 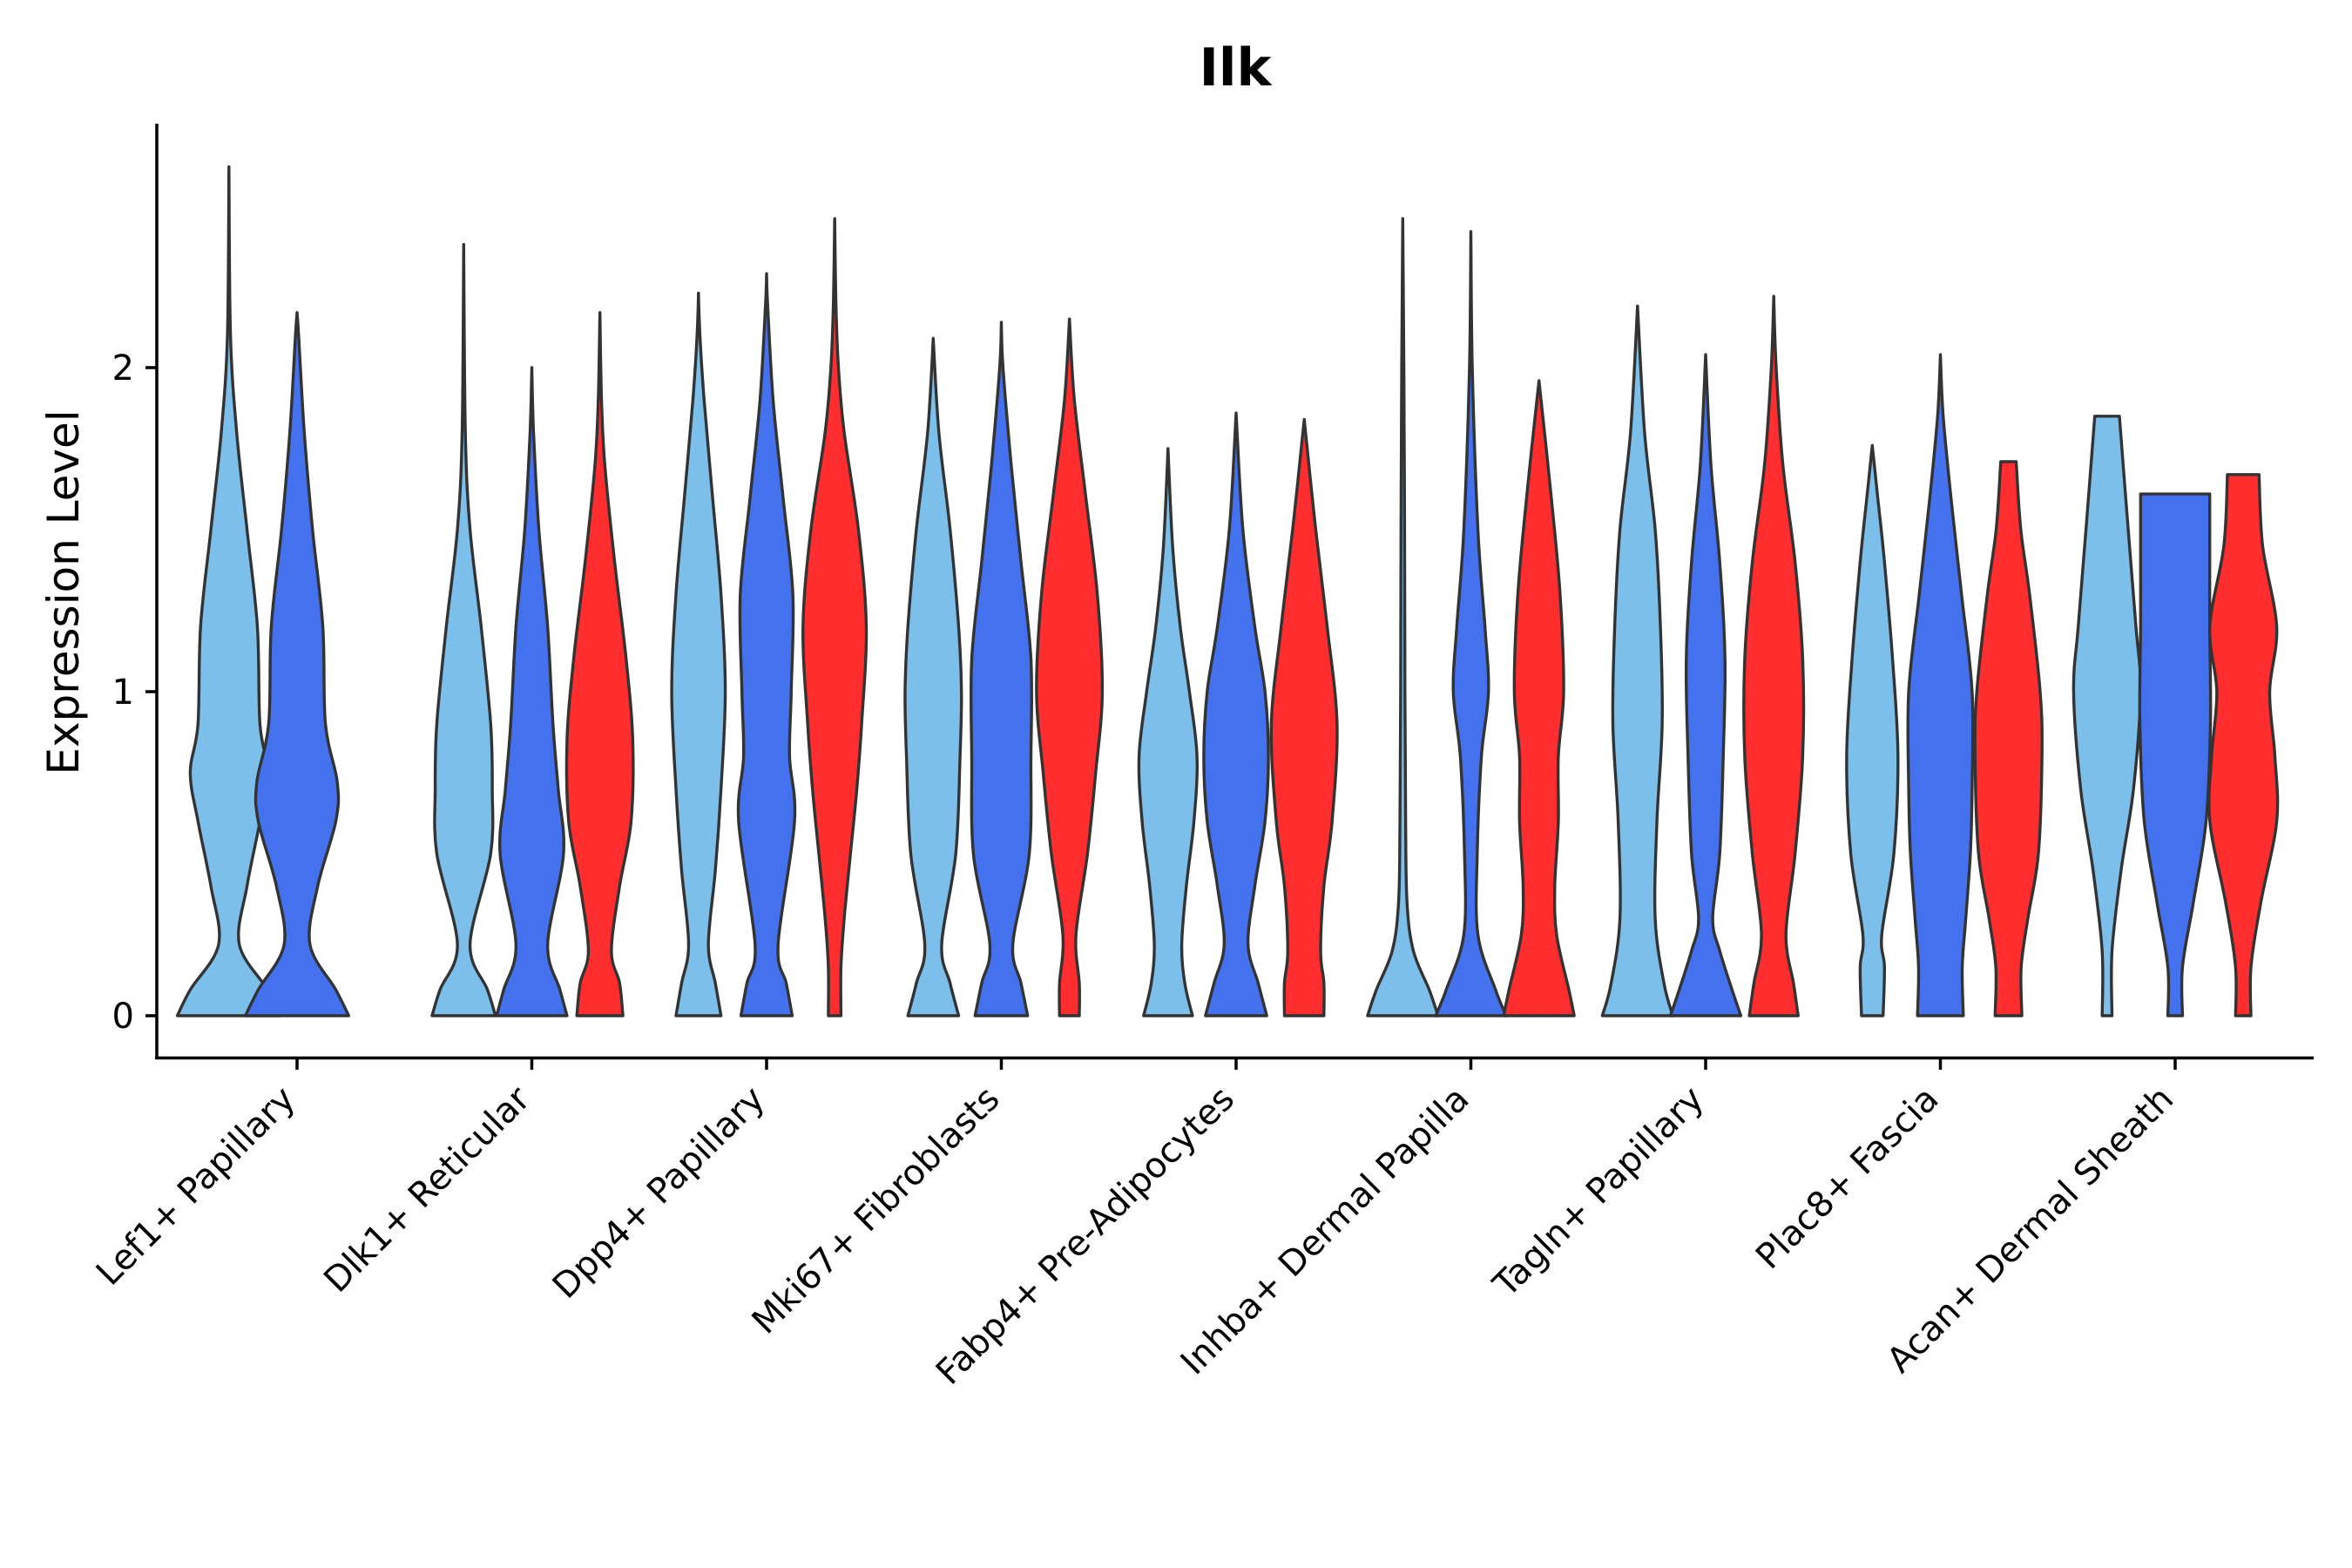 What do you see at coordinates (64, 591) in the screenshot?
I see `y-axis-label: Expression Level` at bounding box center [64, 591].